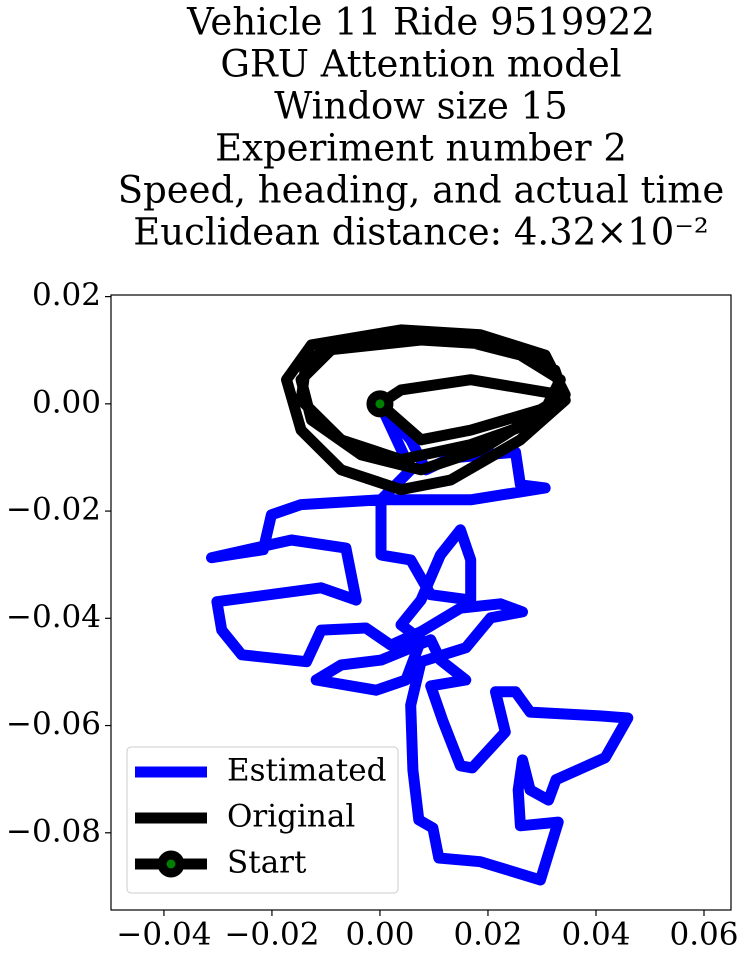  Describe the element at coordinates (426, 410) in the screenshot. I see `trajectory` at that location.